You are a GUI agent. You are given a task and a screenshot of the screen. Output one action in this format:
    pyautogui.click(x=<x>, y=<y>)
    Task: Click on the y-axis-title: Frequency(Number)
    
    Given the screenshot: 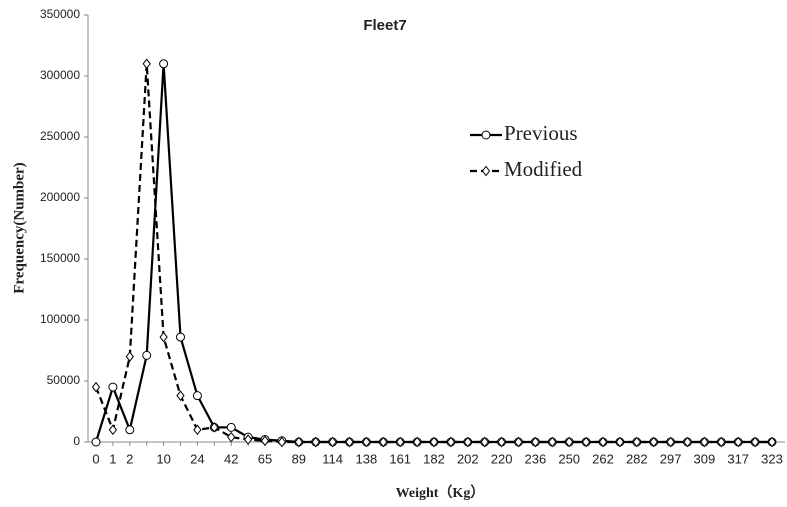 What is the action you would take?
    pyautogui.click(x=19, y=227)
    